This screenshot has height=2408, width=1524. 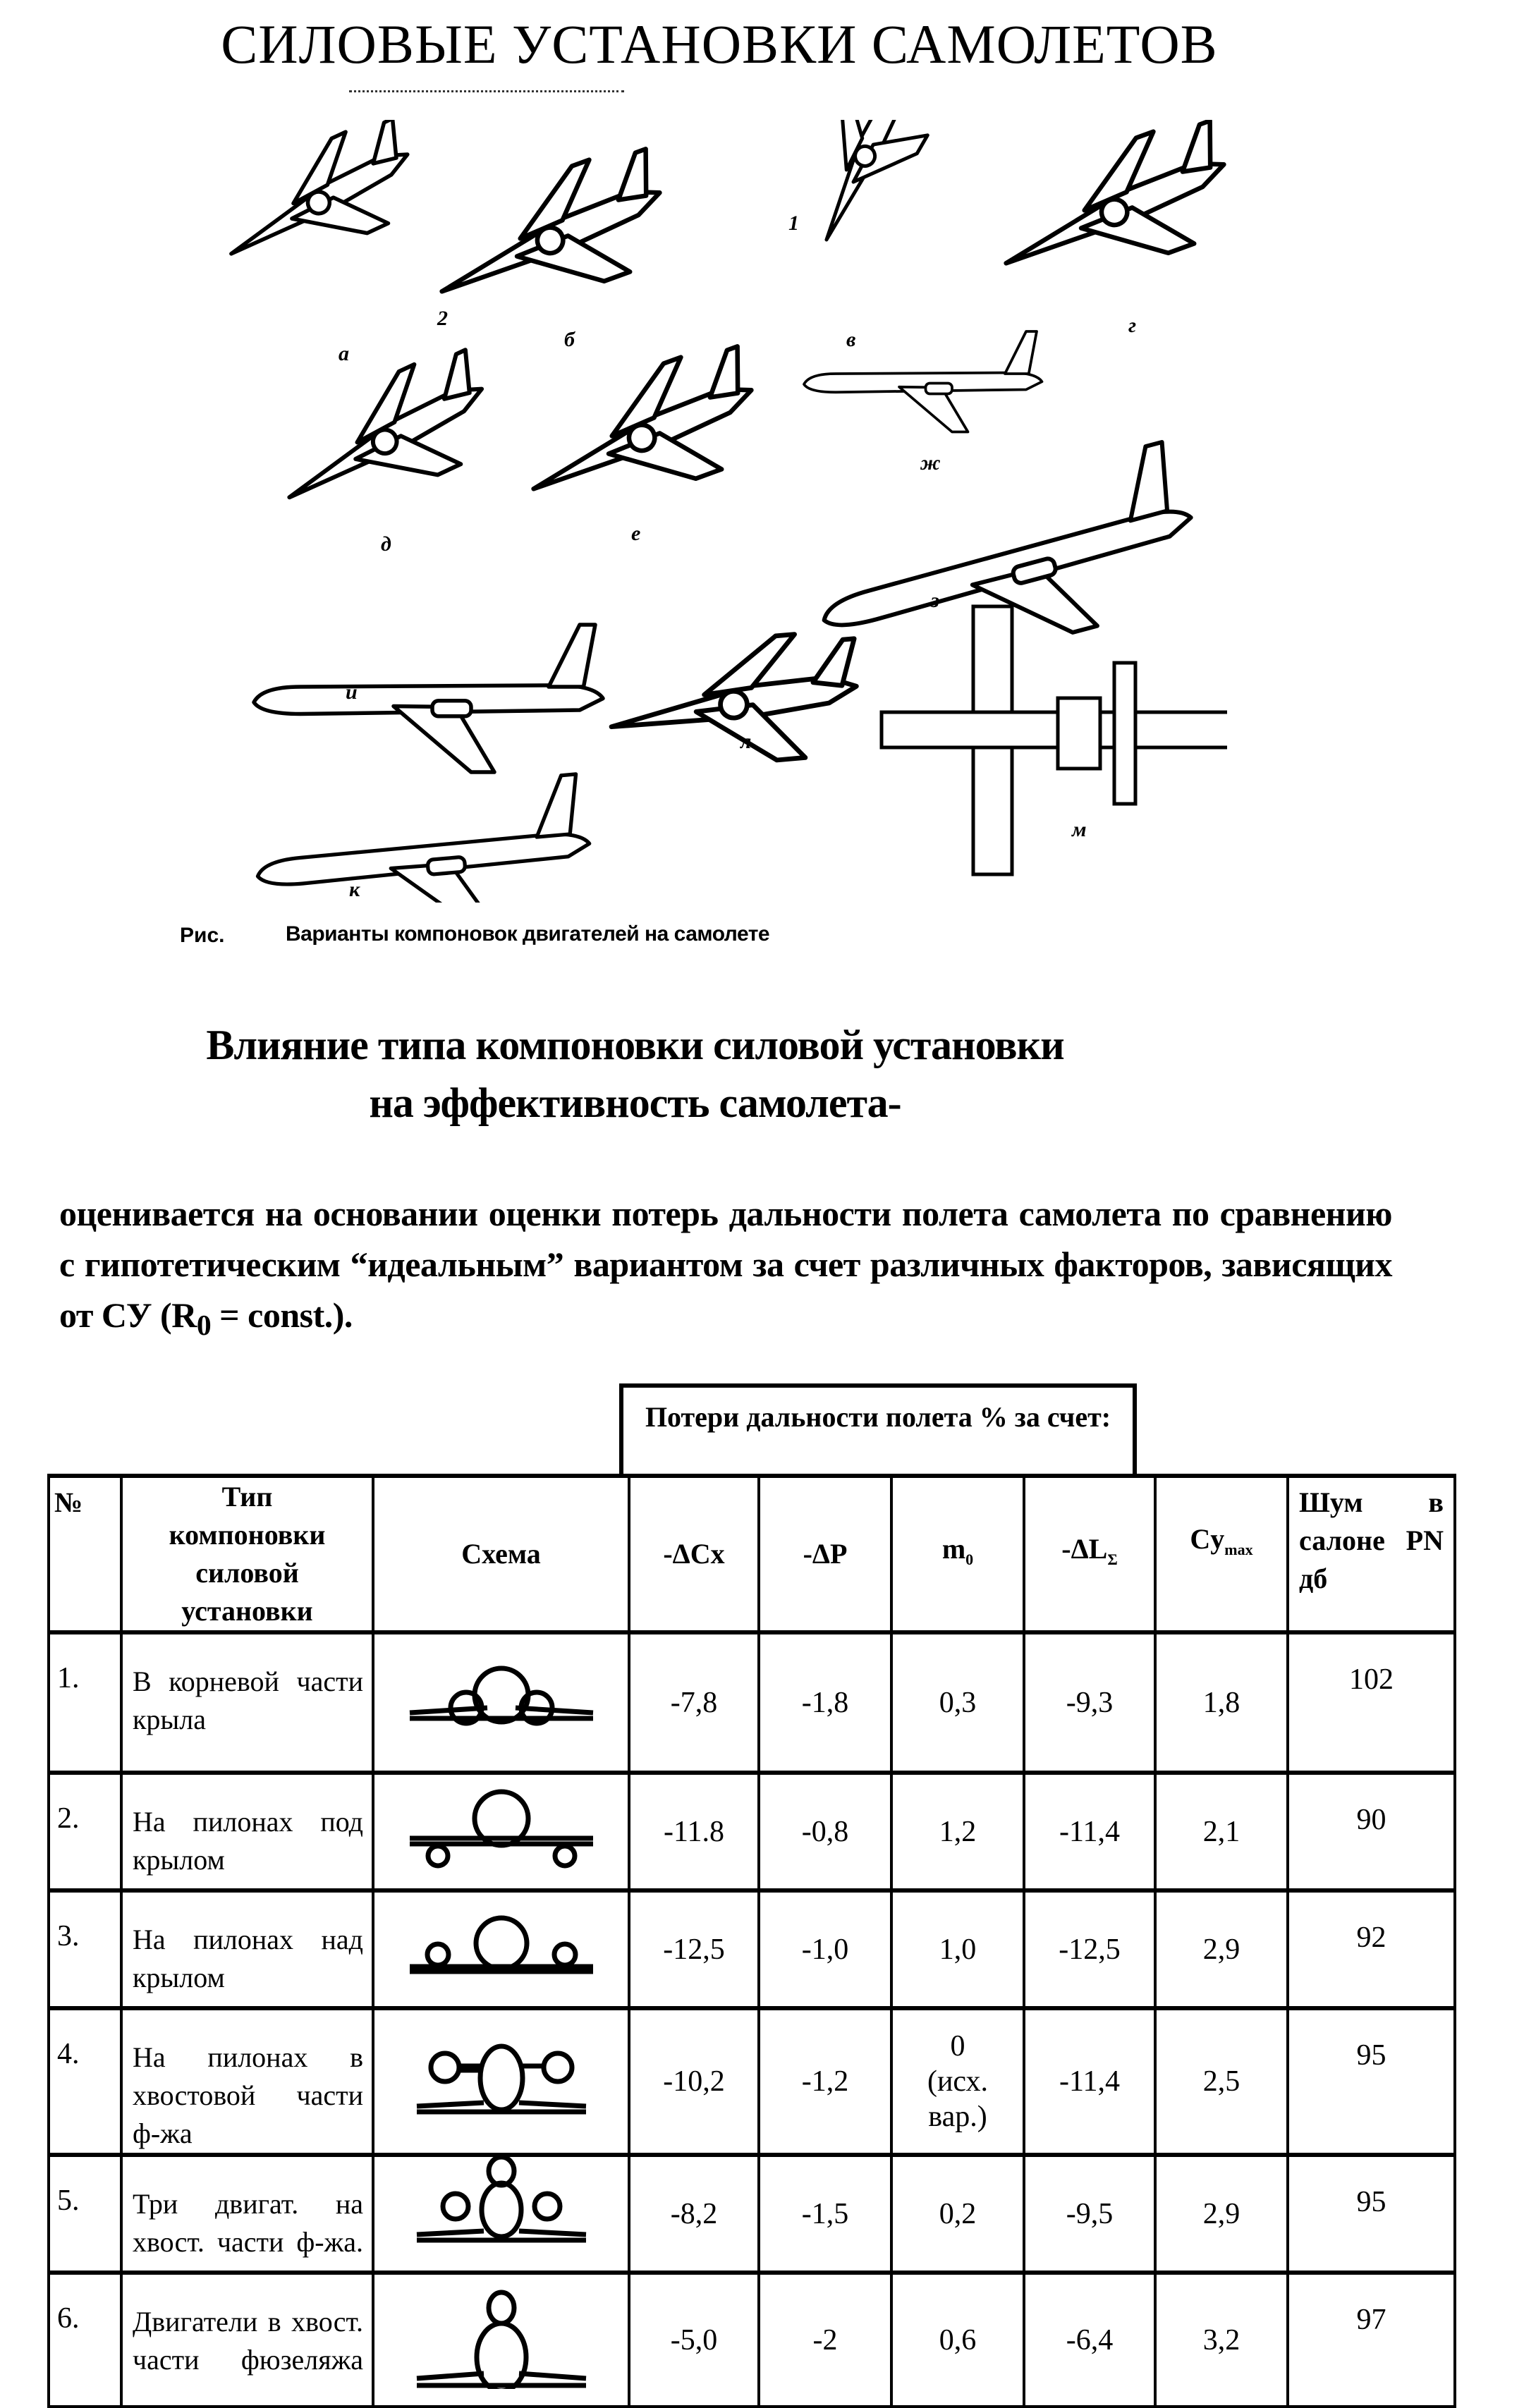 What do you see at coordinates (923, 382) in the screenshot?
I see `aircraft-zh` at bounding box center [923, 382].